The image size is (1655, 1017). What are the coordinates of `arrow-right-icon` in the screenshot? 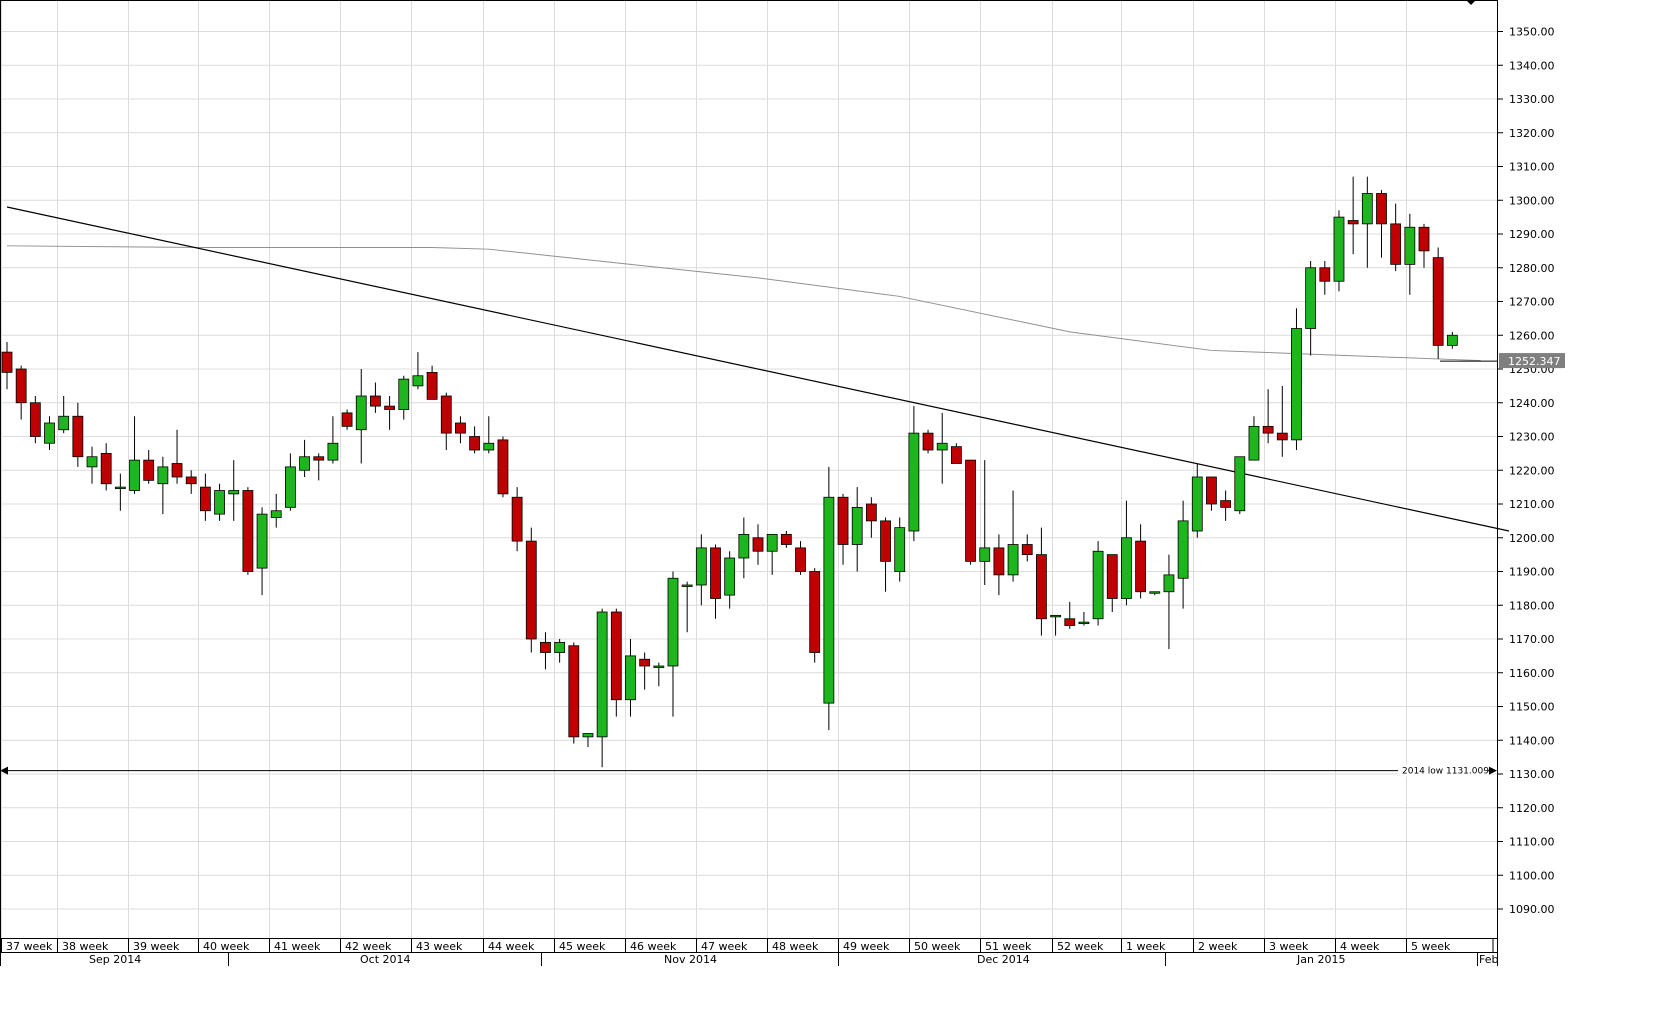 It's located at (1493, 770).